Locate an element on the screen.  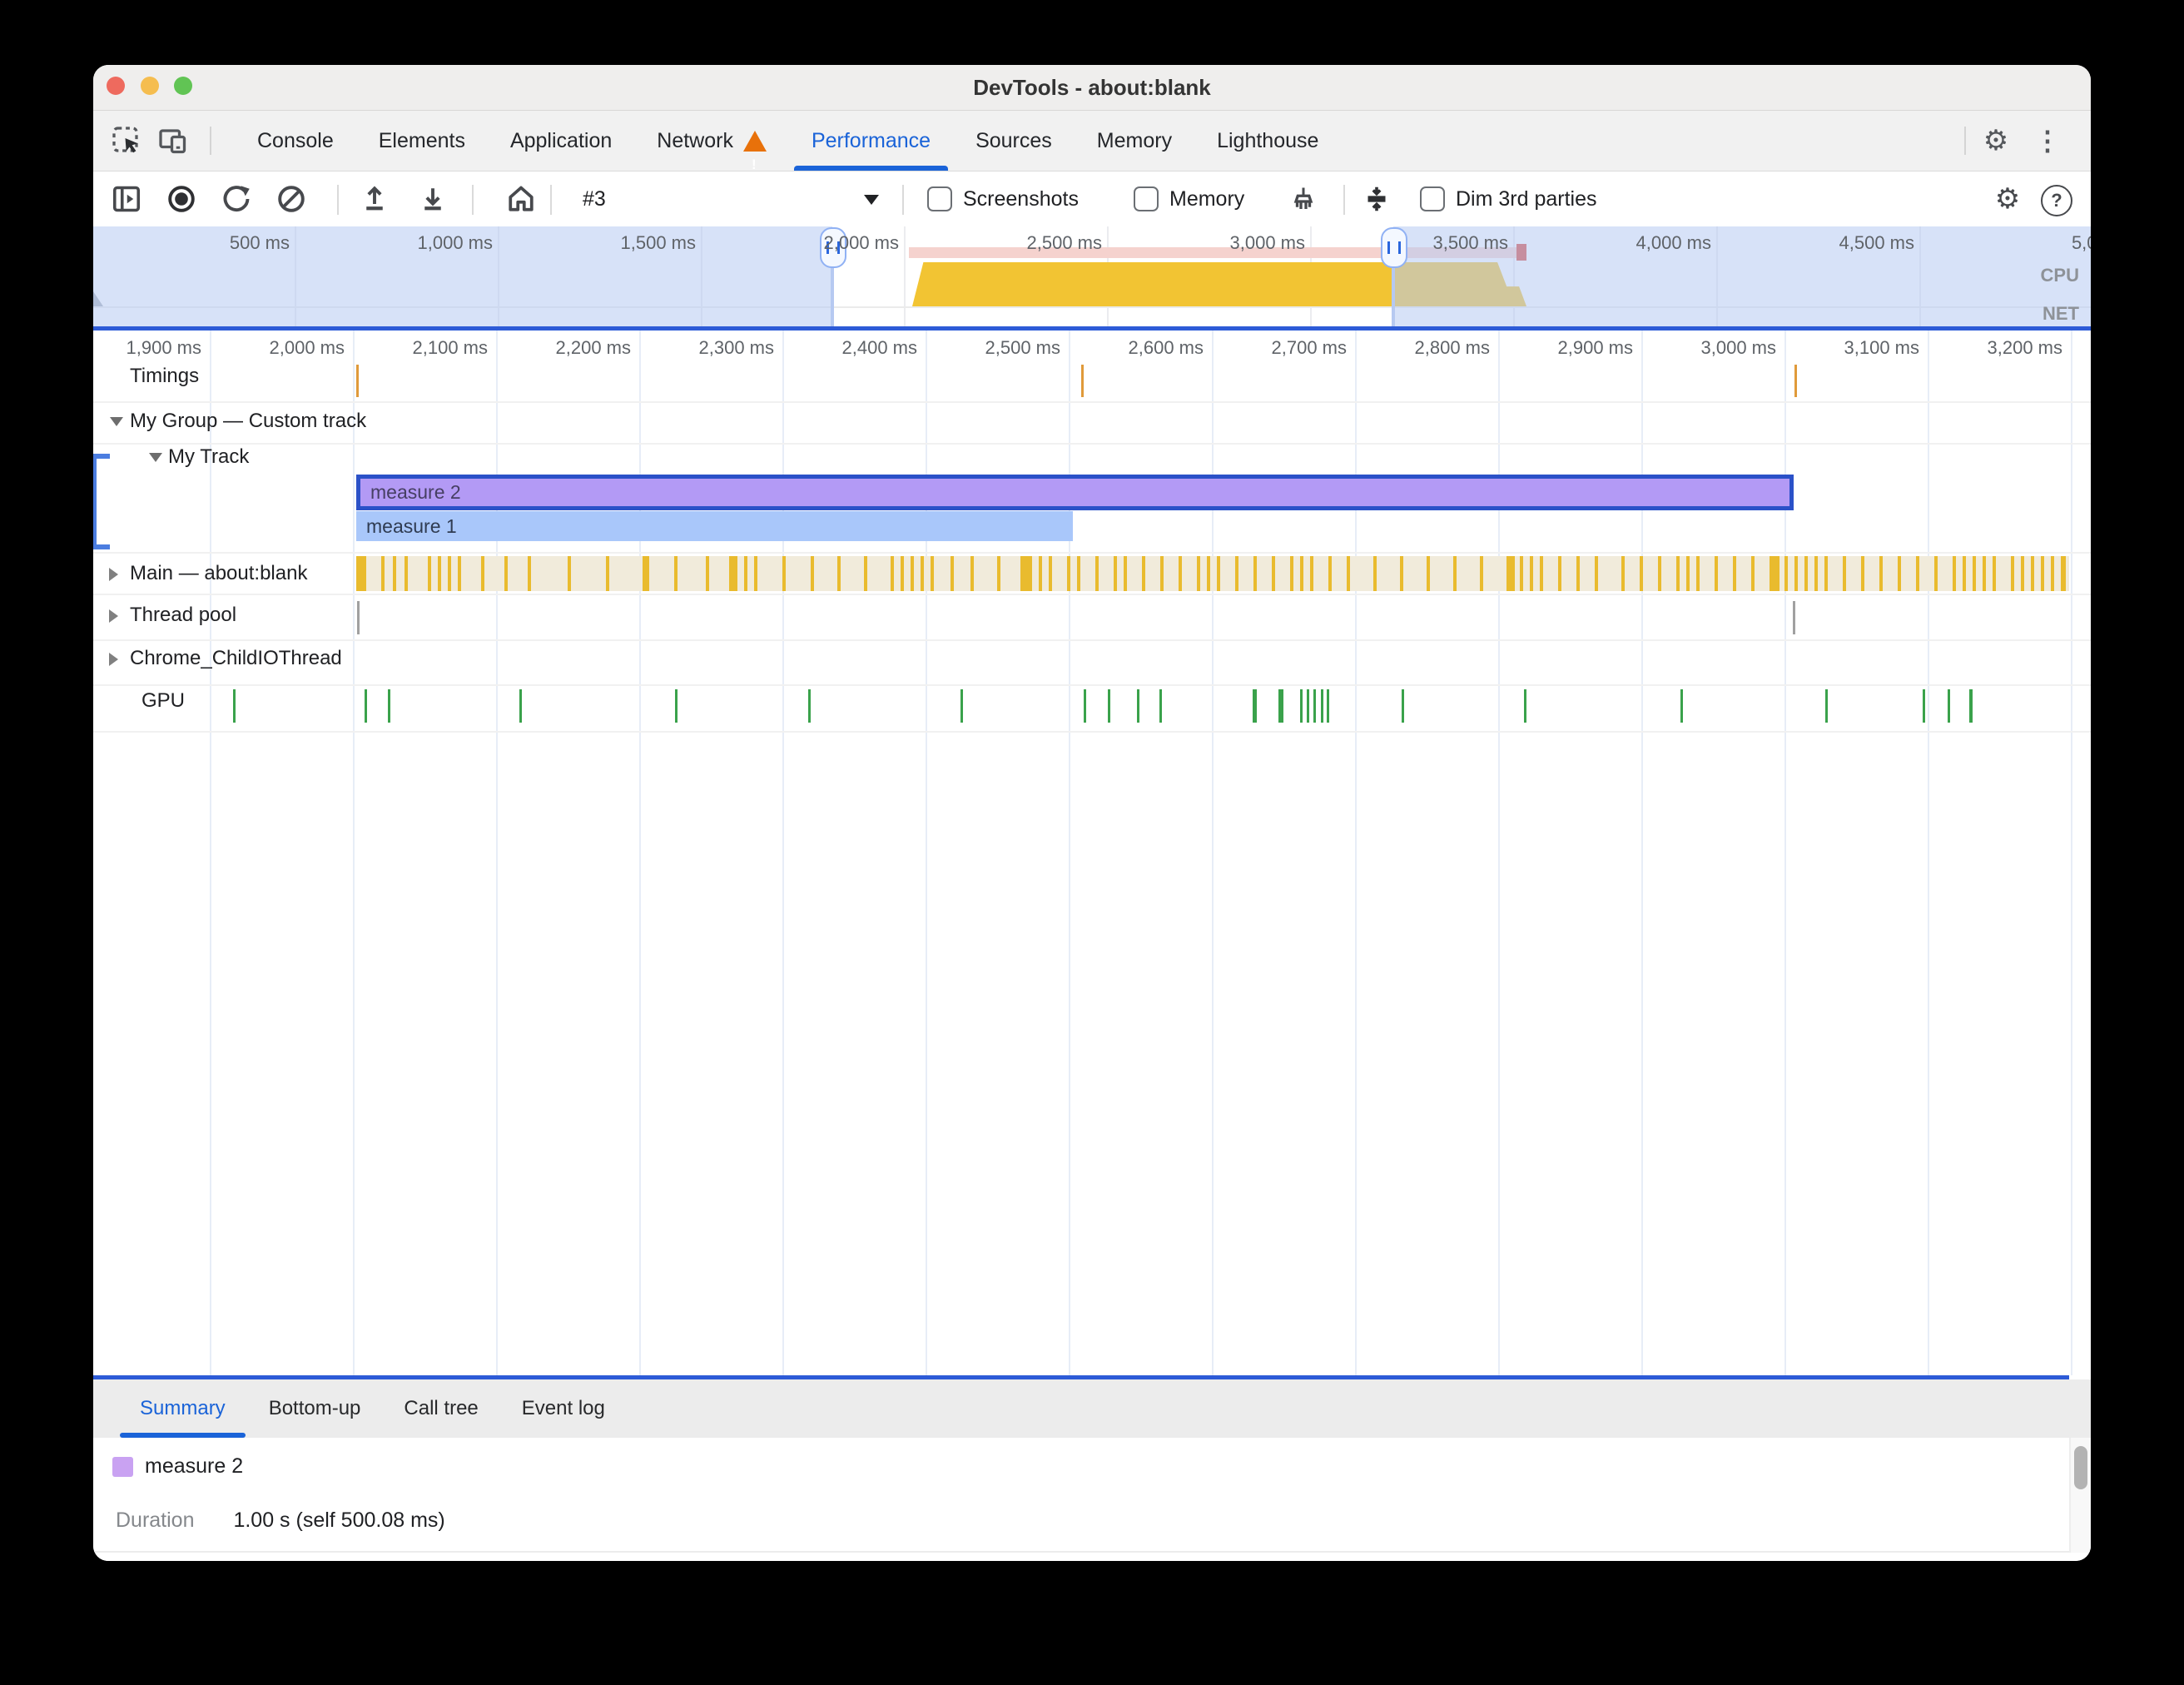
live-metrics-home-icon is located at coordinates (521, 199).